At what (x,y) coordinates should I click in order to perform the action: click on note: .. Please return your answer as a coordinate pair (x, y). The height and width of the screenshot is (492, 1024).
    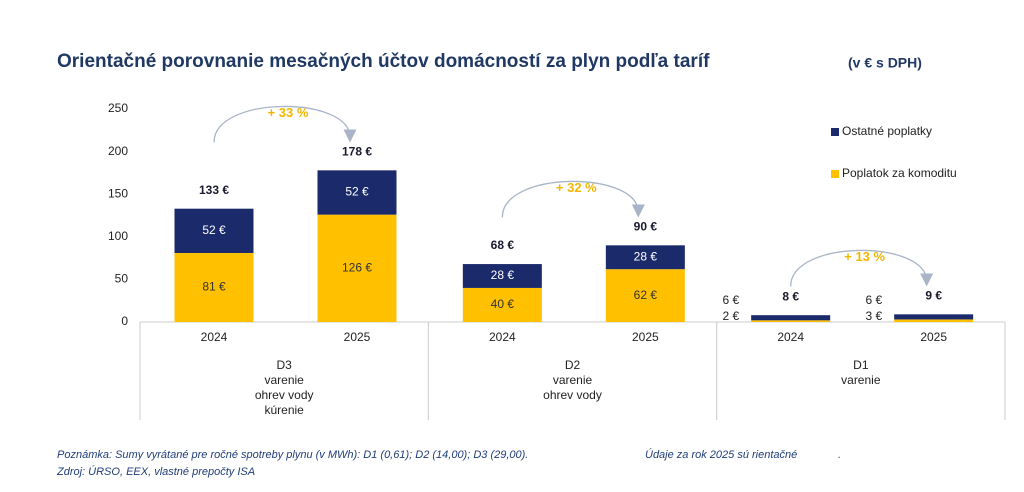
    Looking at the image, I should click on (839, 455).